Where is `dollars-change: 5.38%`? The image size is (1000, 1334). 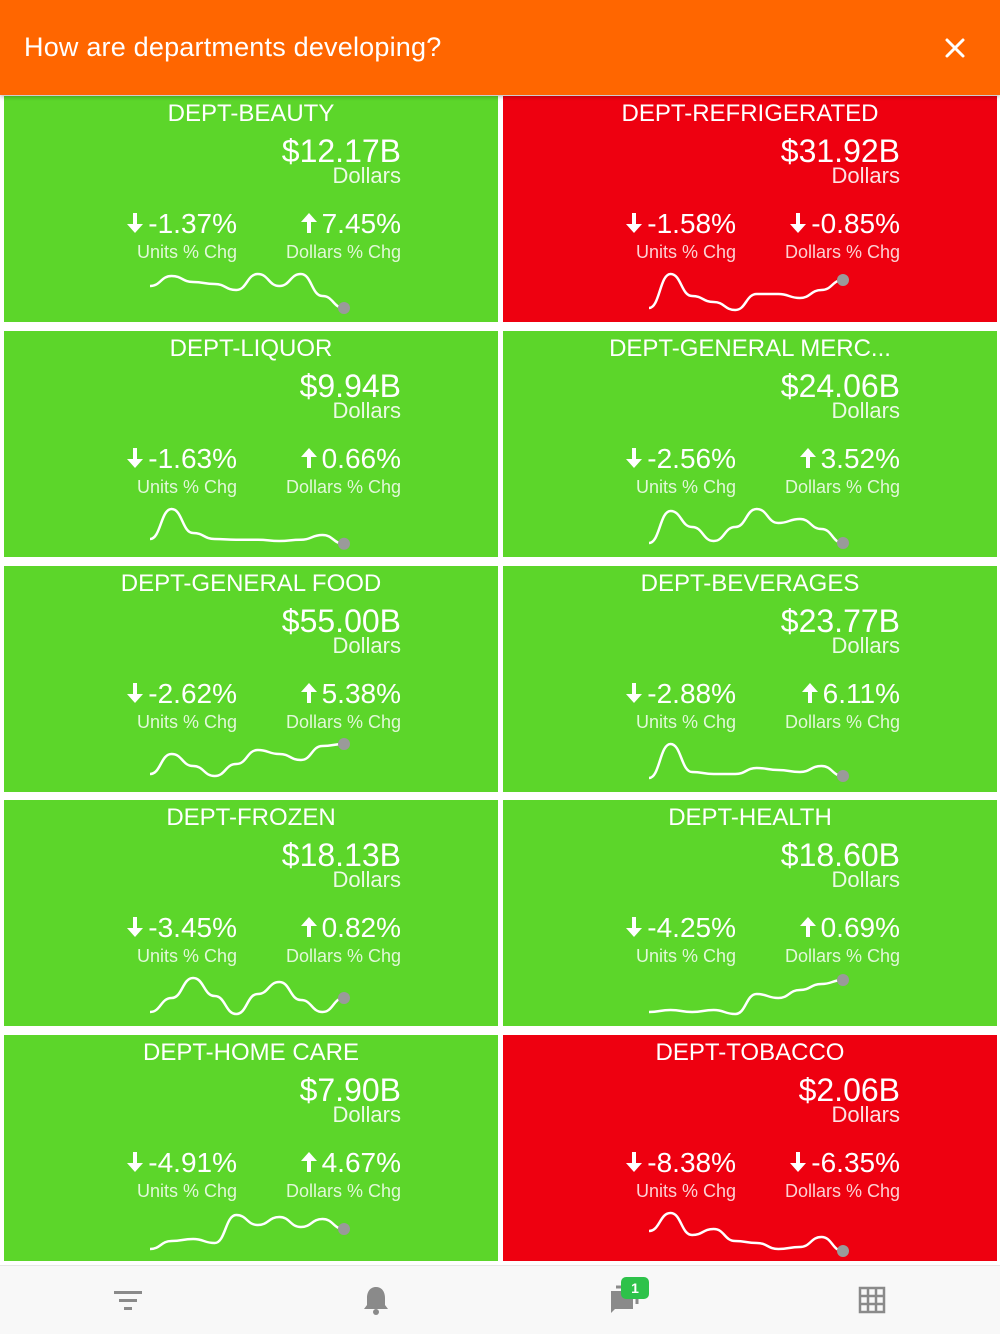 dollars-change: 5.38% is located at coordinates (350, 694).